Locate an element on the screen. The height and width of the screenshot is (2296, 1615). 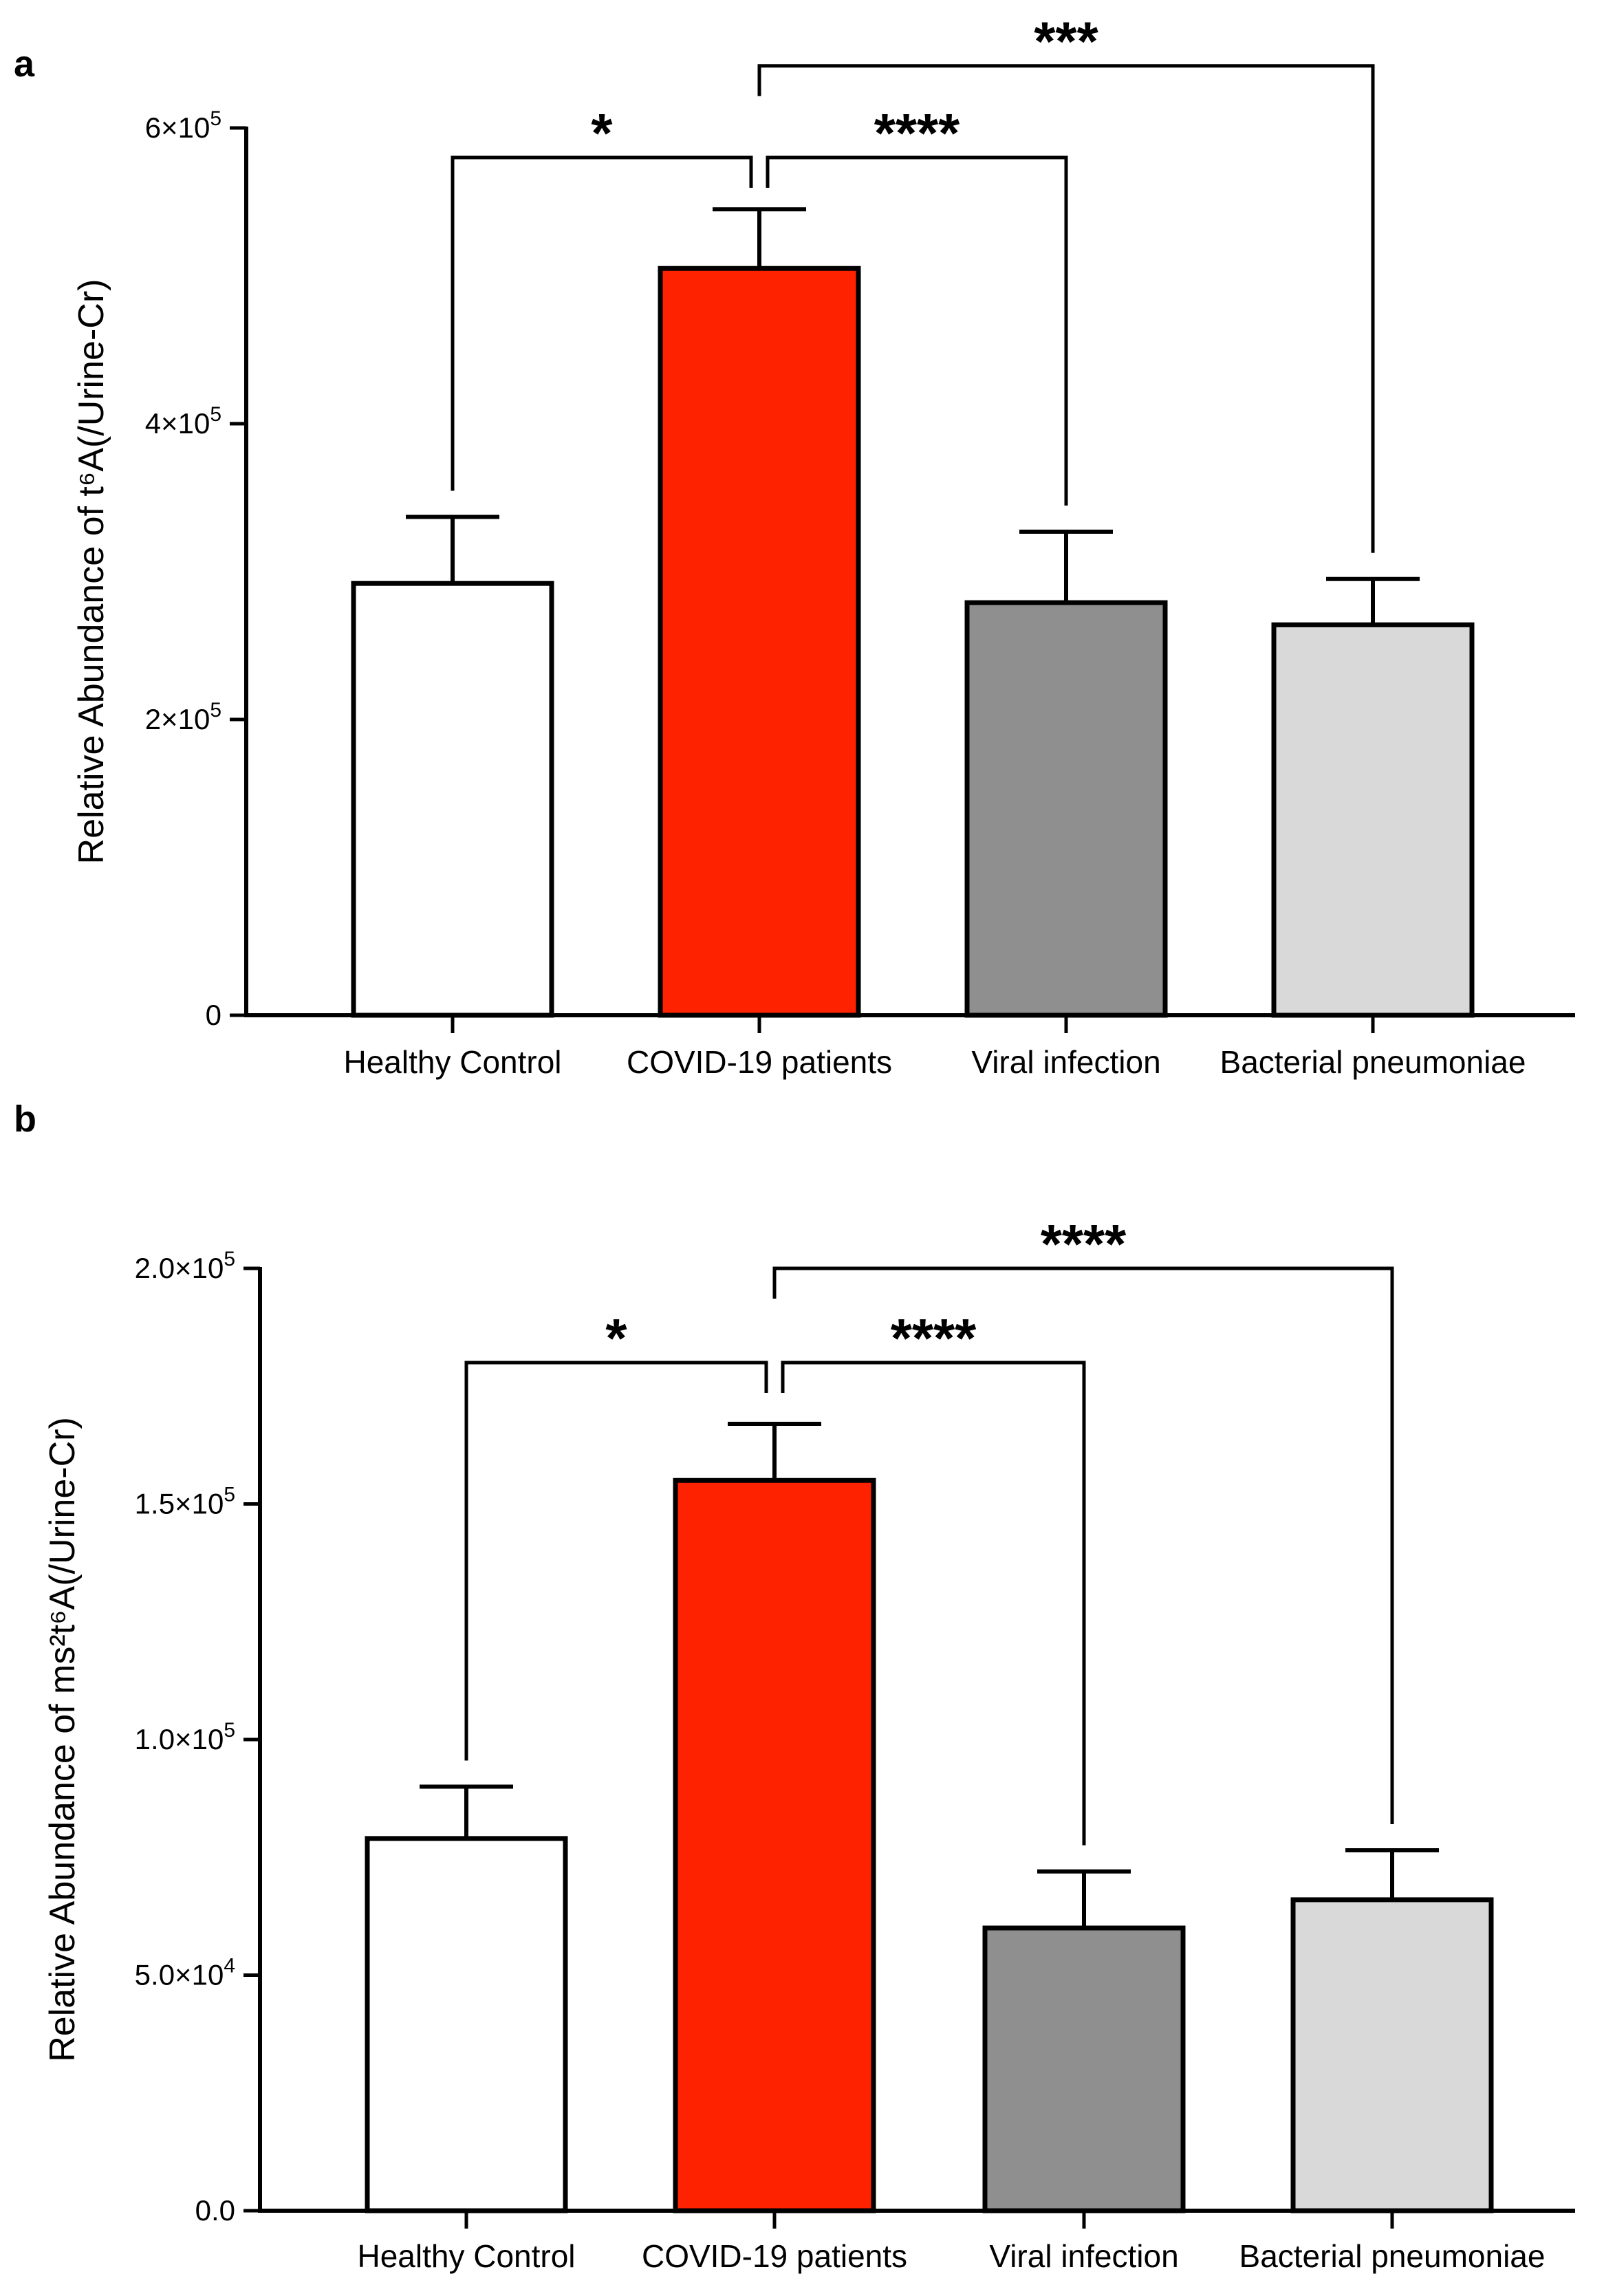
y-tick-label: 5.0×10⁴ is located at coordinates (185, 1973).